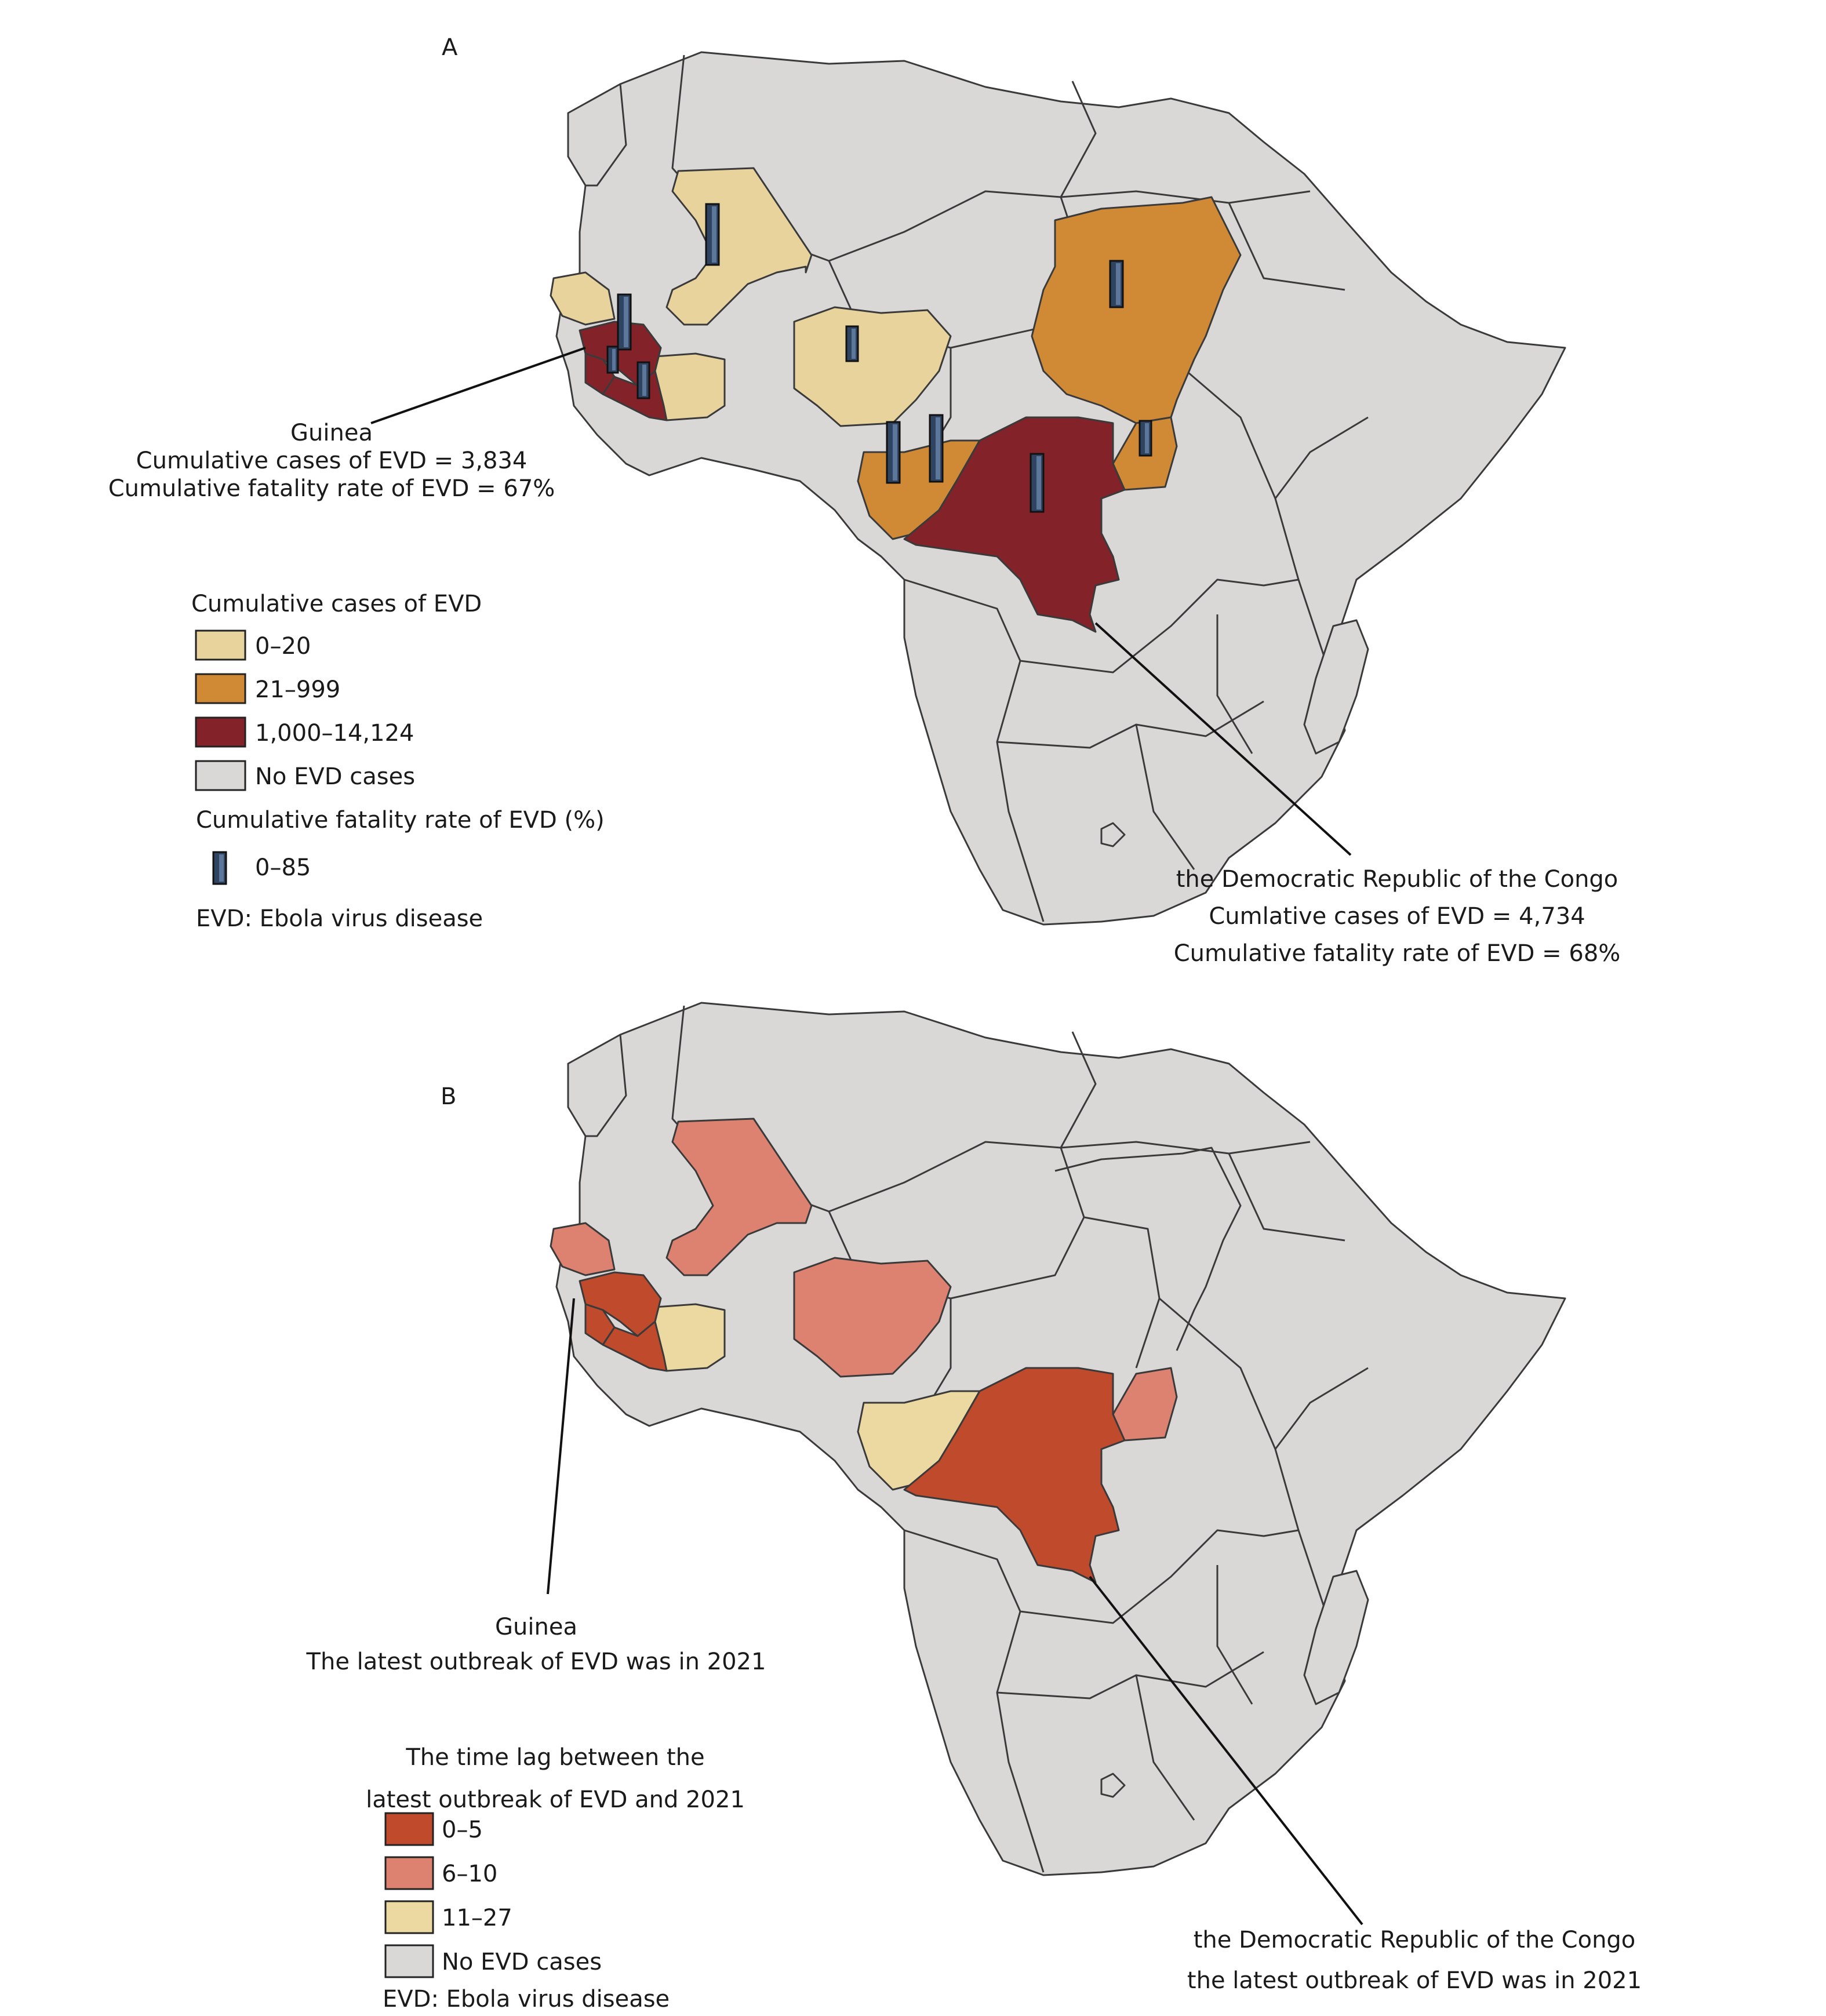 This screenshot has height=2016, width=1826. I want to click on fatality-bar-uganda, so click(1145, 439).